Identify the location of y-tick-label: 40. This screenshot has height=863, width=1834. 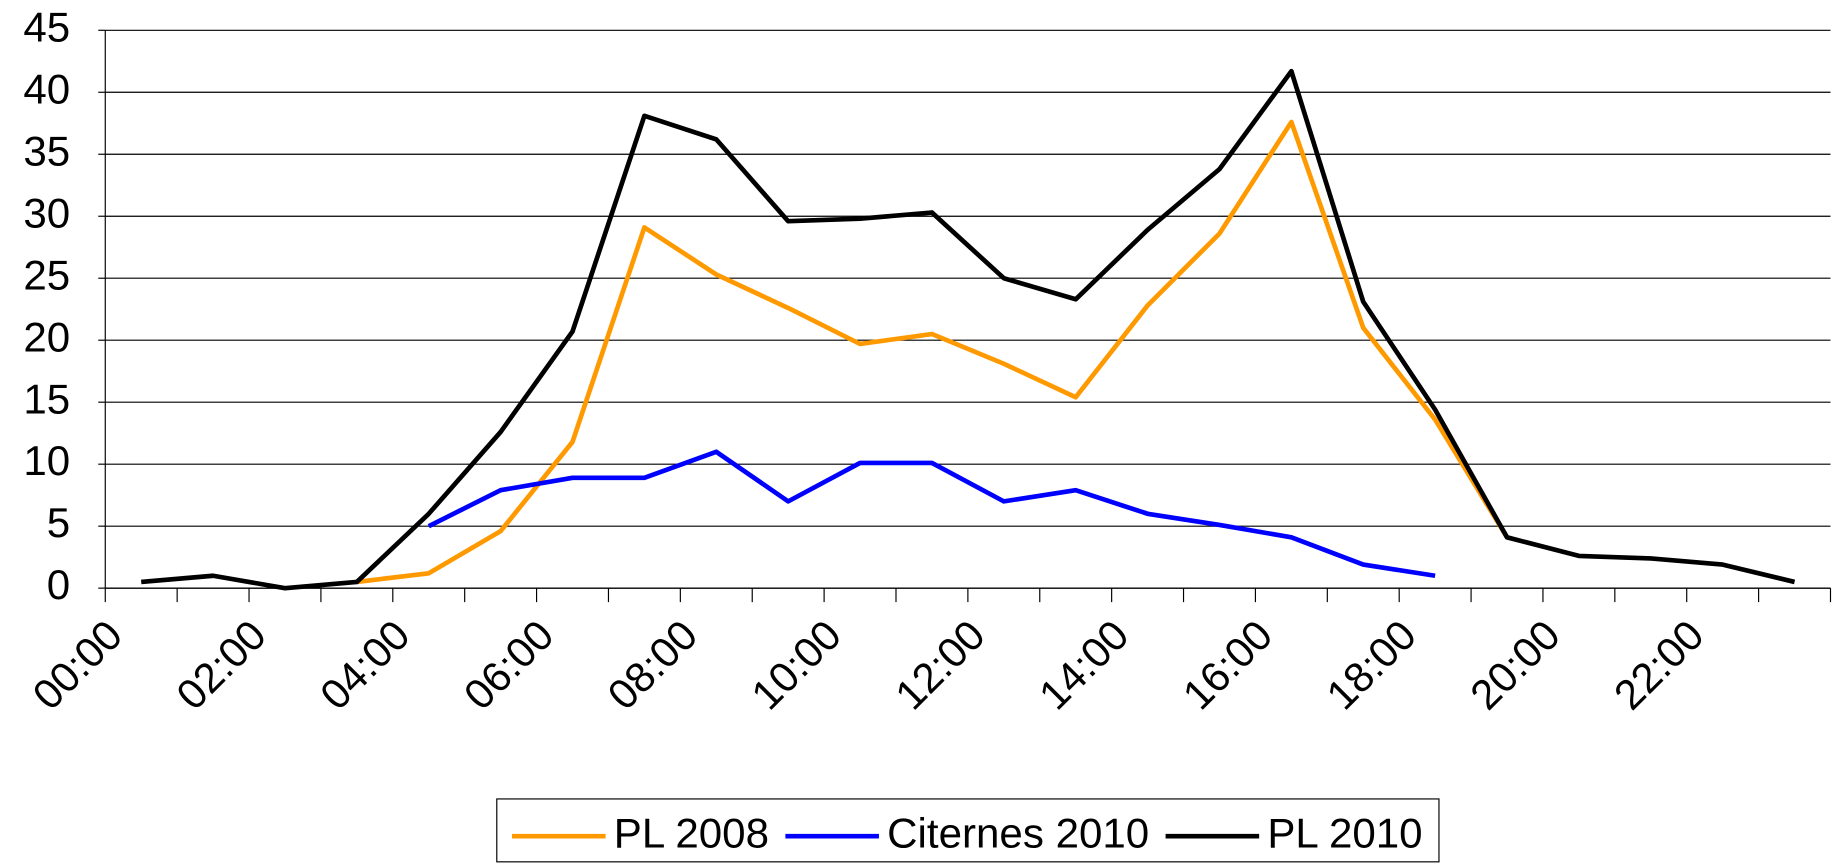
(46, 88).